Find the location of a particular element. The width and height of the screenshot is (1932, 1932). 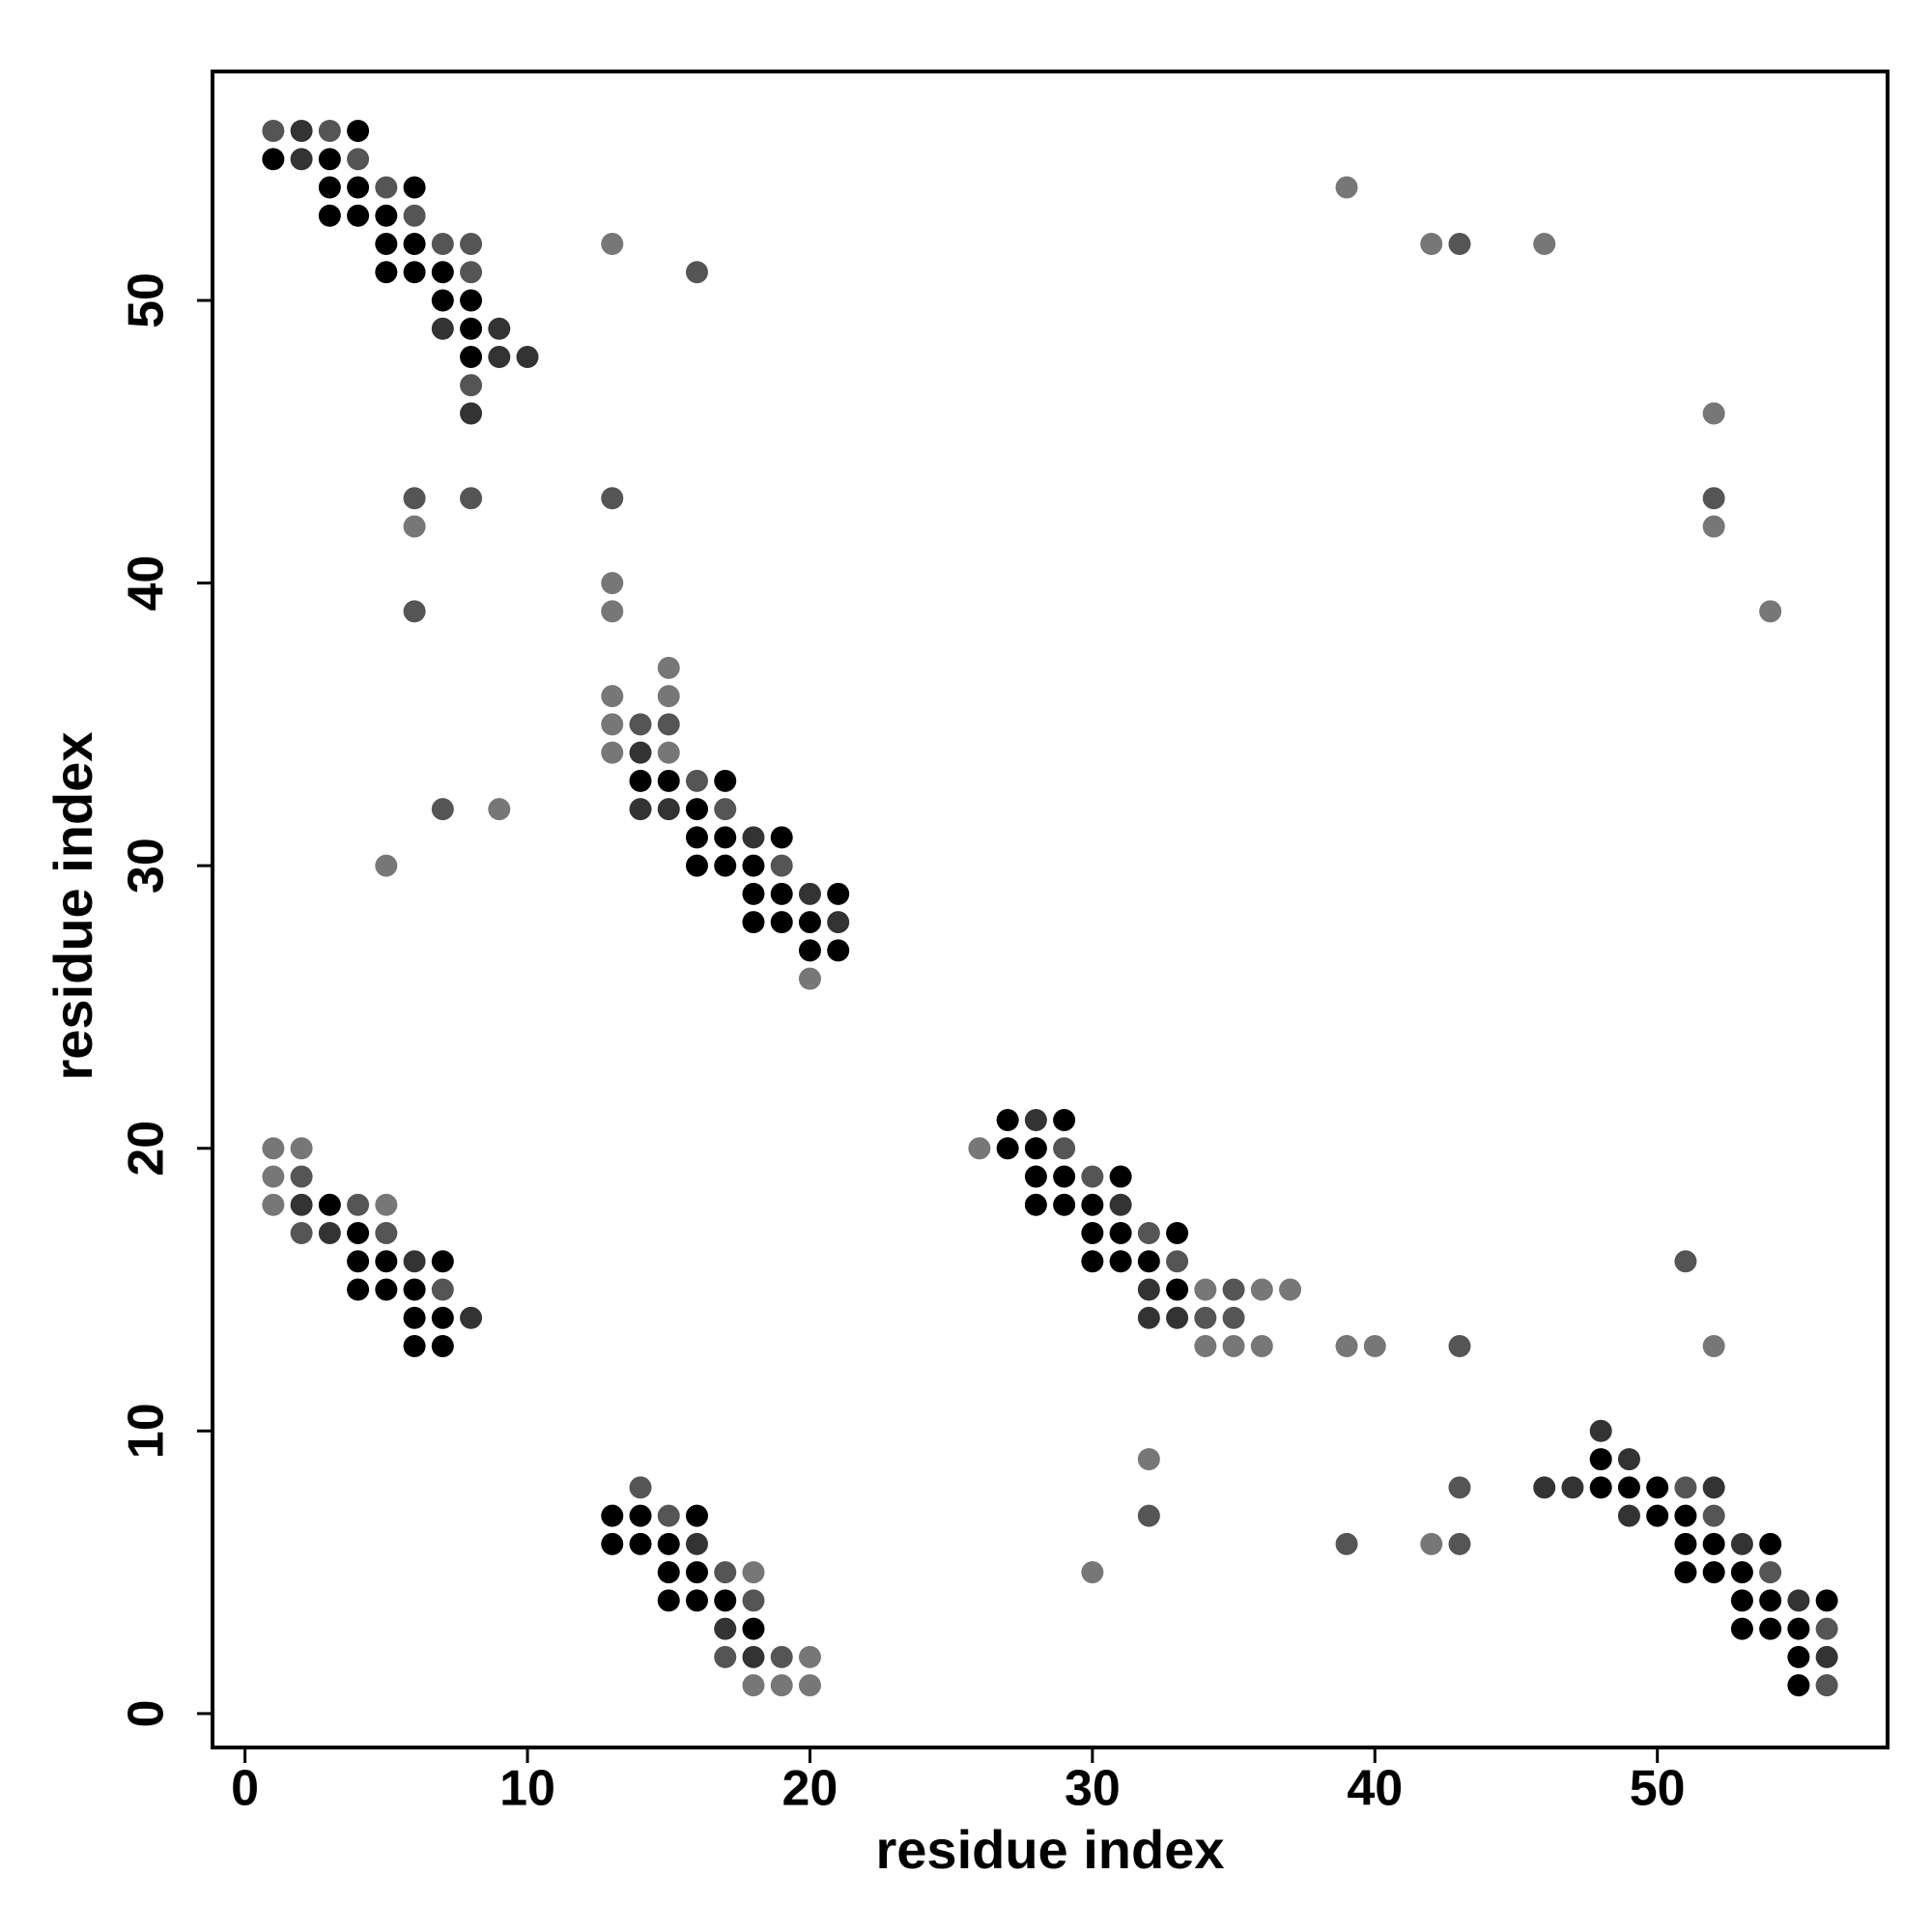

y-axis-label: residue index is located at coordinates (73, 905).